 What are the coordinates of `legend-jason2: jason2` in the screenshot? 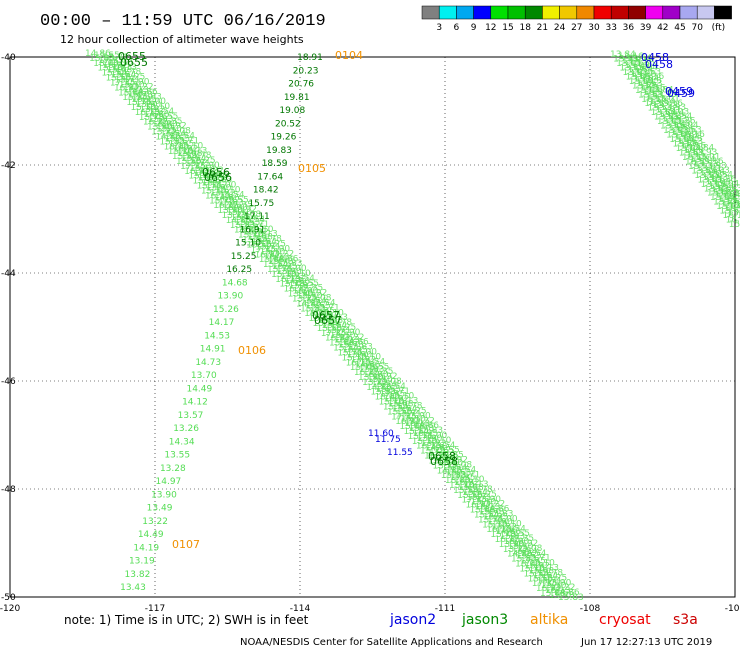 It's located at (412, 620).